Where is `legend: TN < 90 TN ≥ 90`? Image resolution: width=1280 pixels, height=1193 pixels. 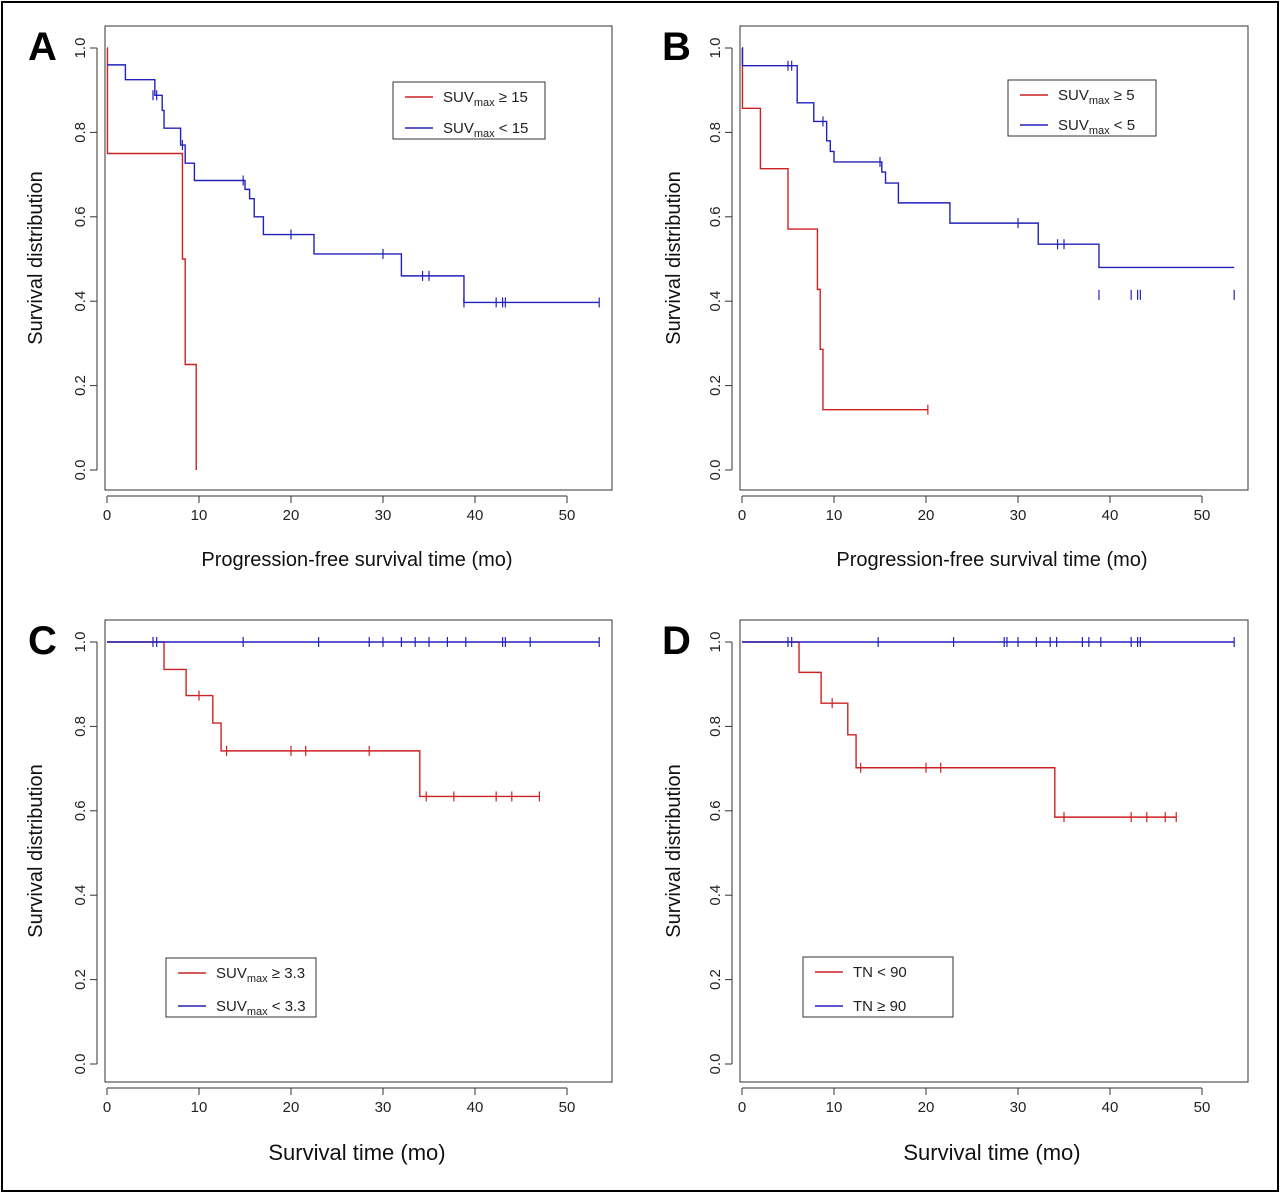 legend: TN < 90 TN ≥ 90 is located at coordinates (878, 987).